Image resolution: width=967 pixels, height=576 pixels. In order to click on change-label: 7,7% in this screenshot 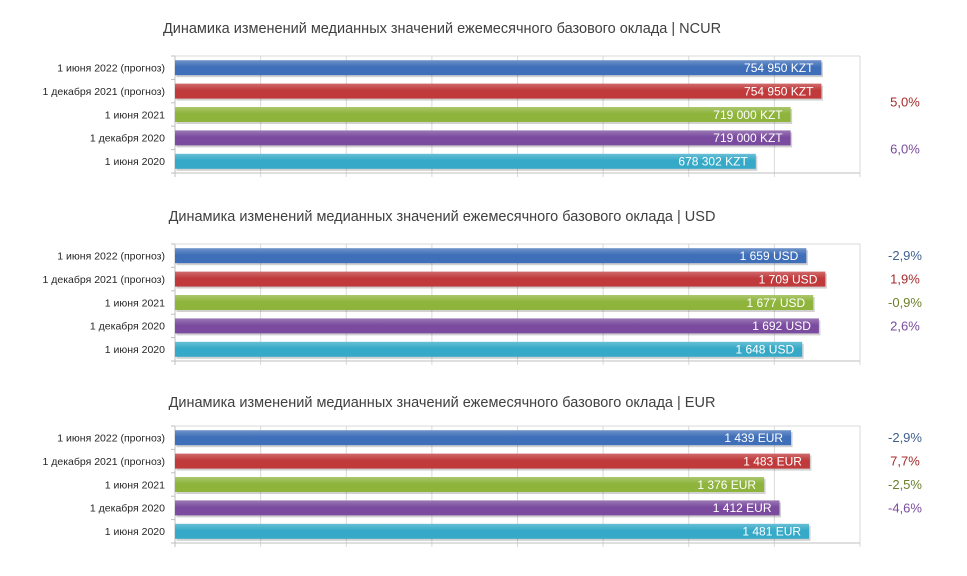, I will do `click(905, 461)`.